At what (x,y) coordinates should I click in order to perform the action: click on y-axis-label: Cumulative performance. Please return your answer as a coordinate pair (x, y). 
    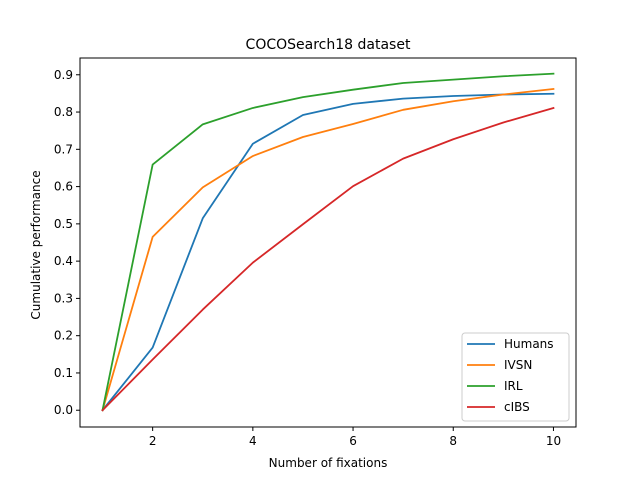
    Looking at the image, I should click on (36, 244).